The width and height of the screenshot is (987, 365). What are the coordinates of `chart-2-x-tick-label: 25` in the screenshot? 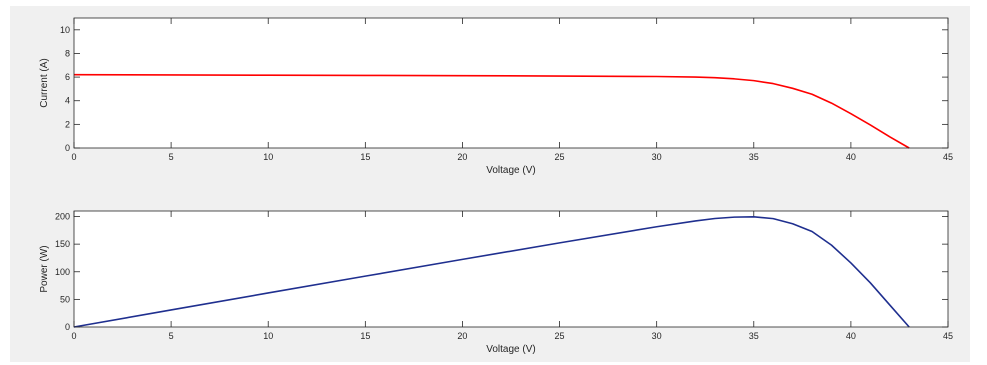 It's located at (560, 336).